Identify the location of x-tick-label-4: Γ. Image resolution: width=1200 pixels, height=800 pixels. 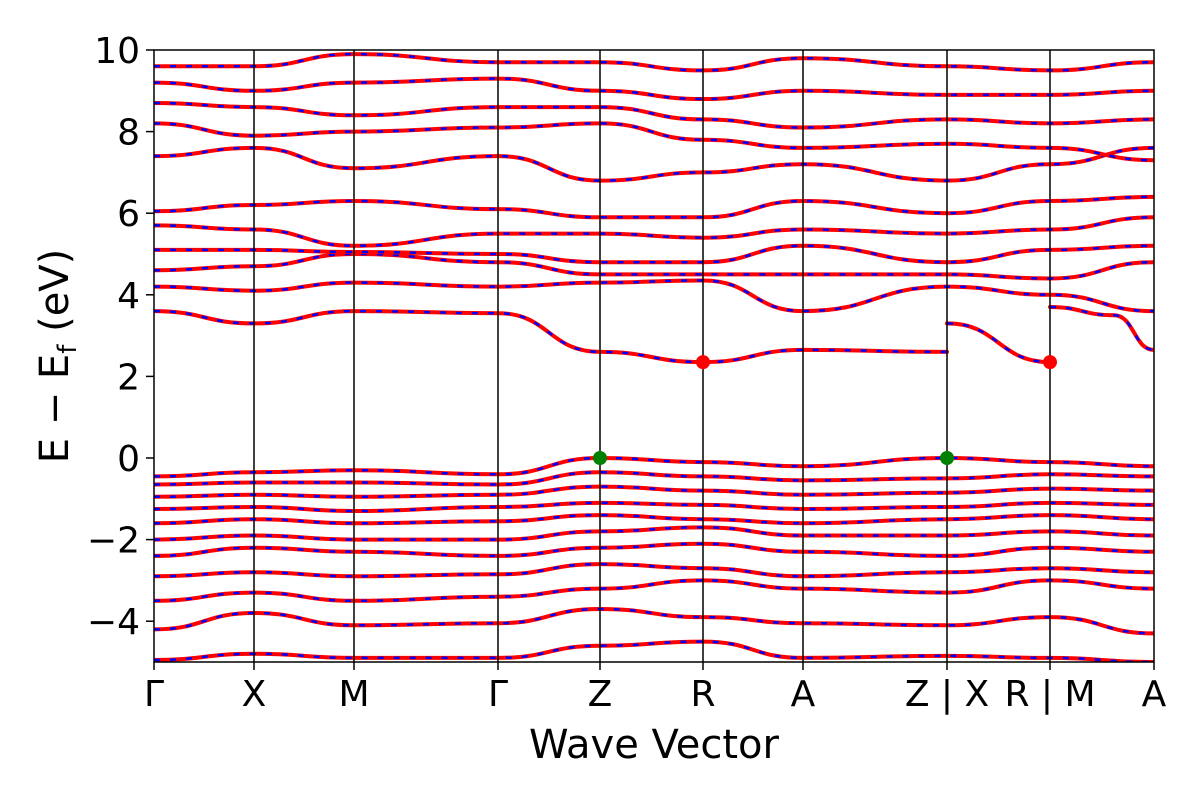
(498, 694).